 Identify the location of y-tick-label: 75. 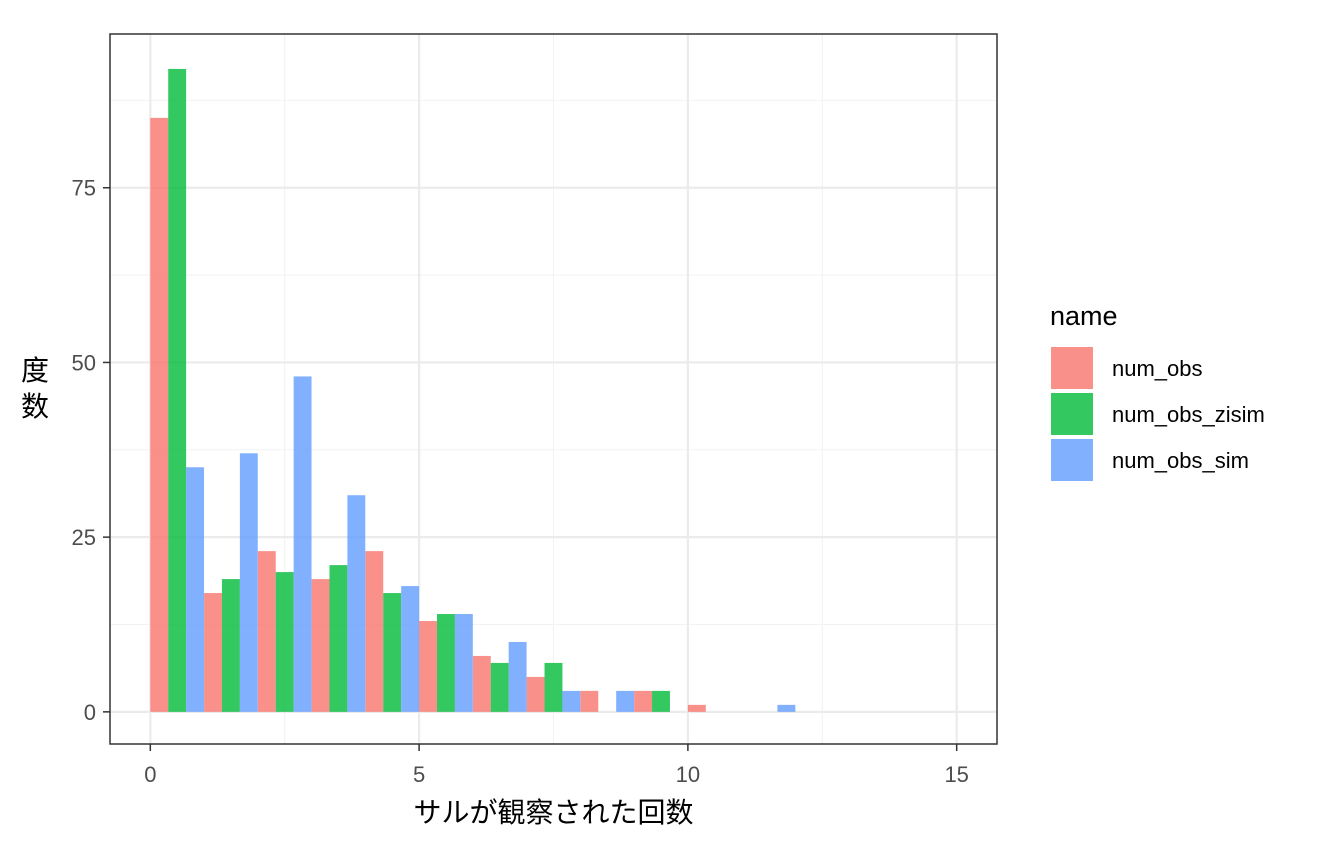
(84, 188).